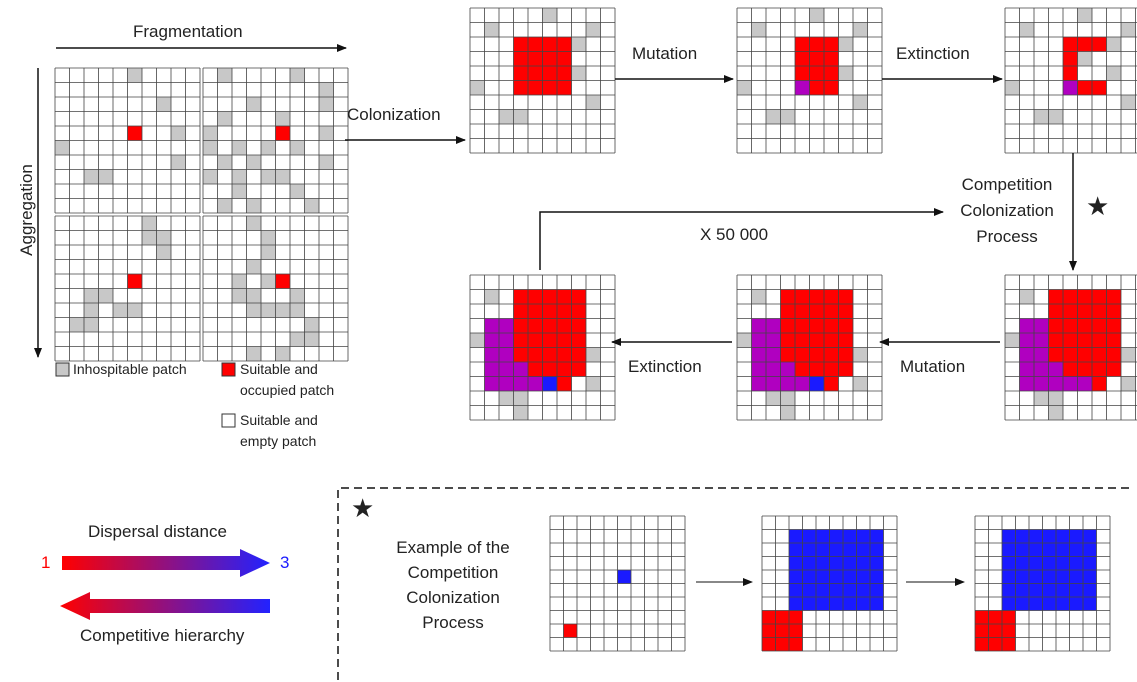 The width and height of the screenshot is (1137, 682). What do you see at coordinates (1007, 210) in the screenshot?
I see `competition-label-2: Colonization` at bounding box center [1007, 210].